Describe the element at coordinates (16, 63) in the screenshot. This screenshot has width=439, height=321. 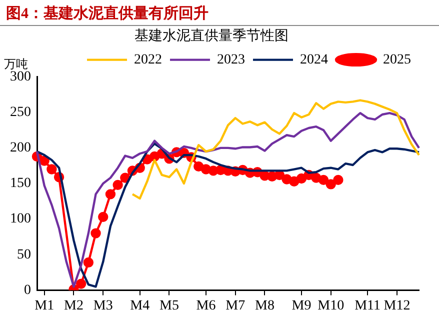
I see `y-axis-title: 万吨` at that location.